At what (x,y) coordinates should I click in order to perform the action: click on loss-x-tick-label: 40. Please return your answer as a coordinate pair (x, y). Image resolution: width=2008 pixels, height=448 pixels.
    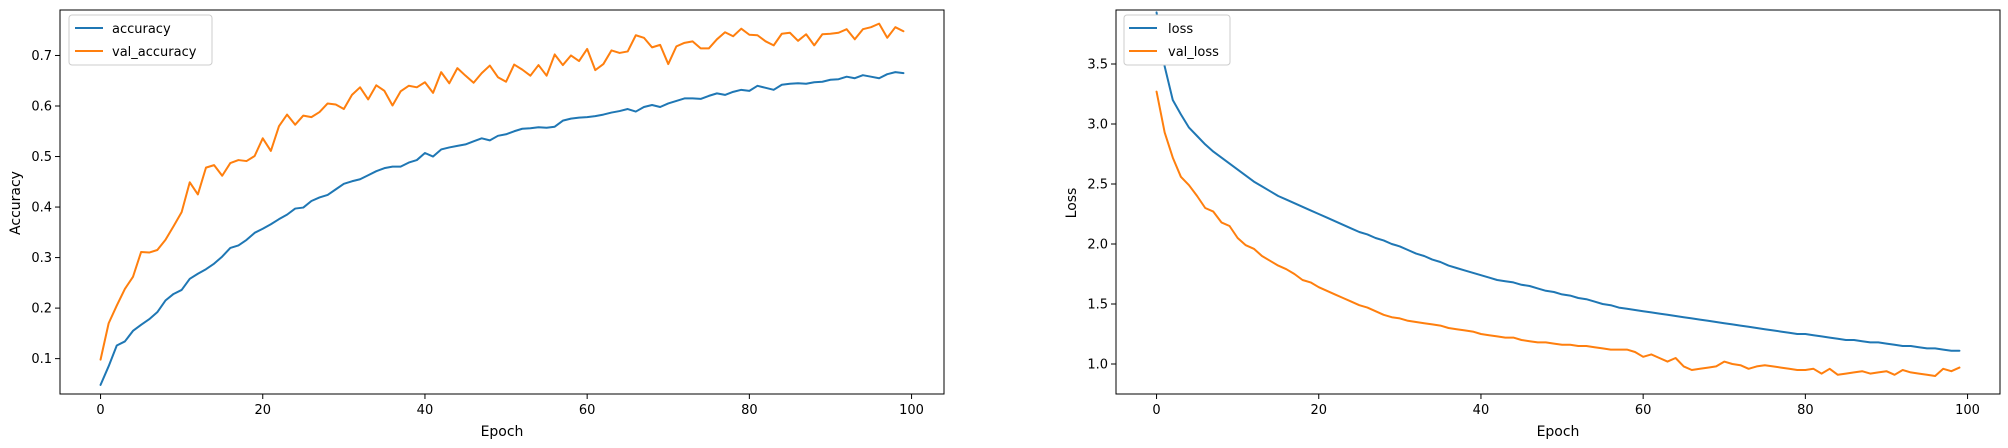
    Looking at the image, I should click on (1481, 410).